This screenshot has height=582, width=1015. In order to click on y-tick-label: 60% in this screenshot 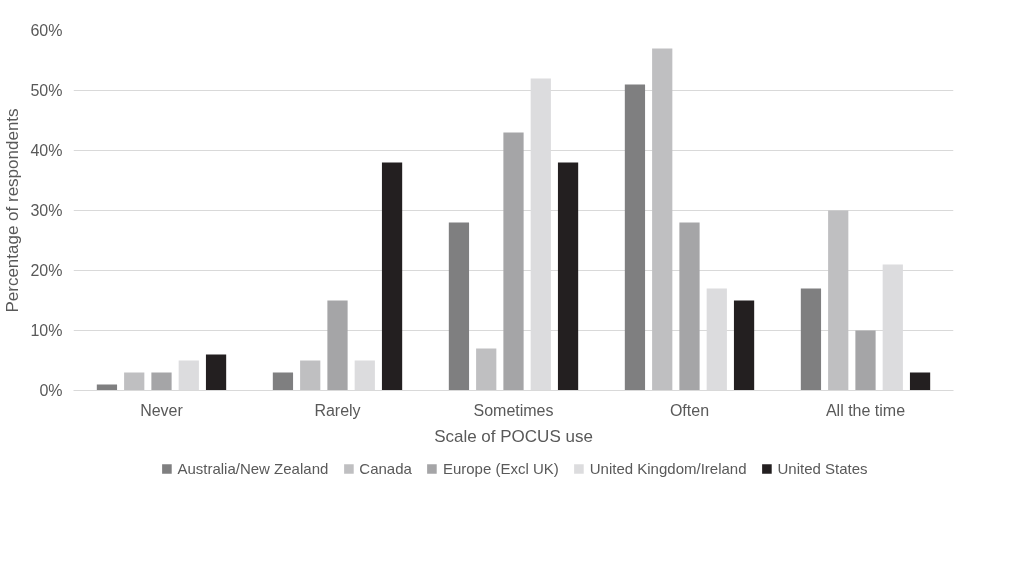, I will do `click(46, 30)`.